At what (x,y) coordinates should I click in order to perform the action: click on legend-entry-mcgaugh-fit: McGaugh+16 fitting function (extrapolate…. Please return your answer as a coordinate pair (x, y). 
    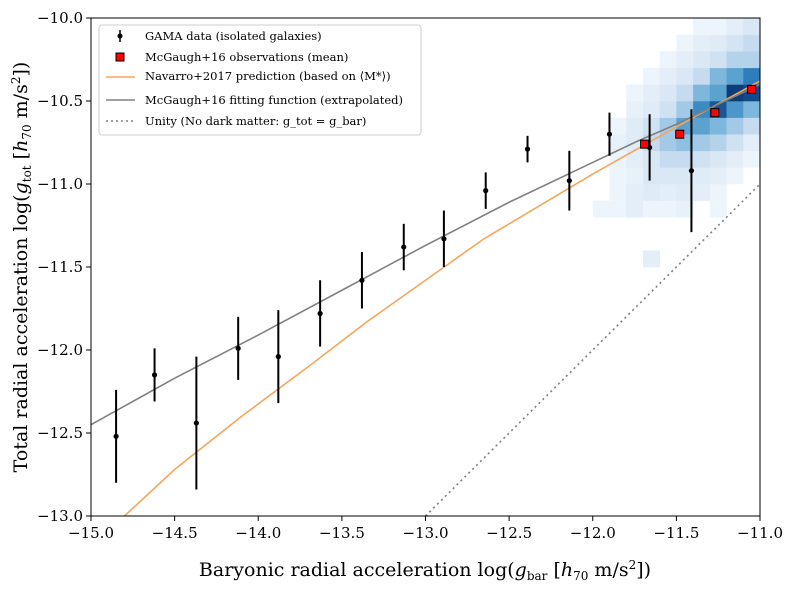
    Looking at the image, I should click on (254, 100).